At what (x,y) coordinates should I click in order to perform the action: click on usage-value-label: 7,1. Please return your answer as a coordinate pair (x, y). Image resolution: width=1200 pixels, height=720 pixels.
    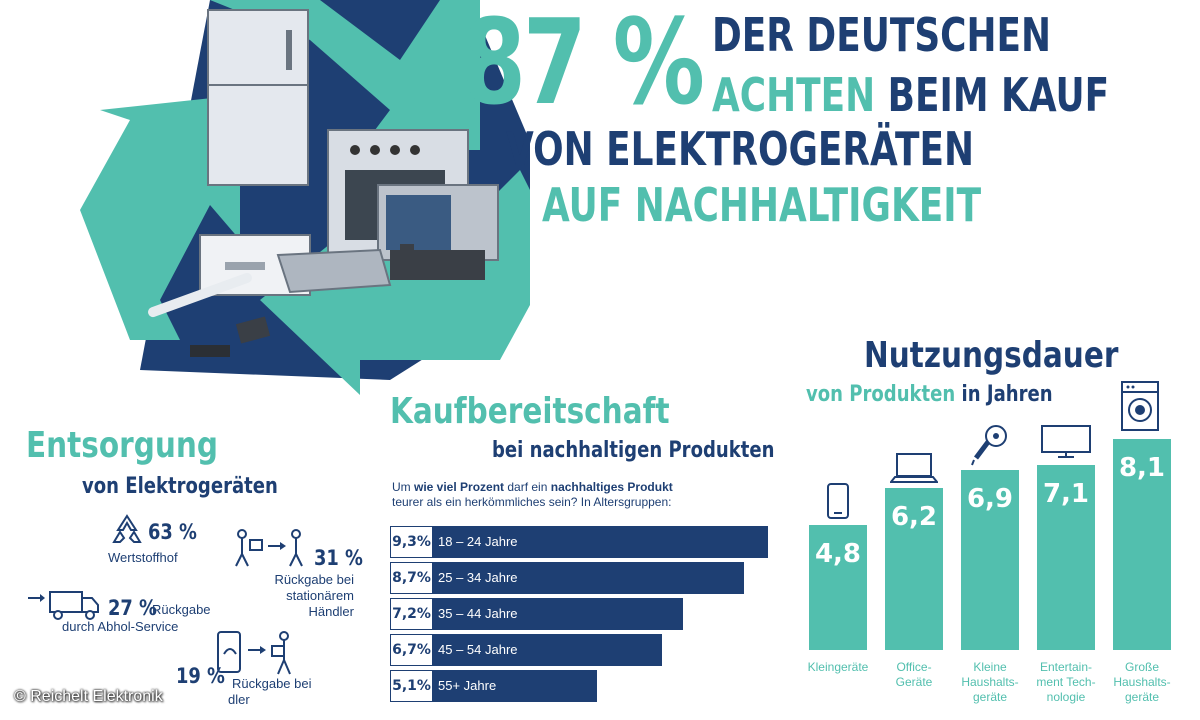
    Looking at the image, I should click on (1066, 494).